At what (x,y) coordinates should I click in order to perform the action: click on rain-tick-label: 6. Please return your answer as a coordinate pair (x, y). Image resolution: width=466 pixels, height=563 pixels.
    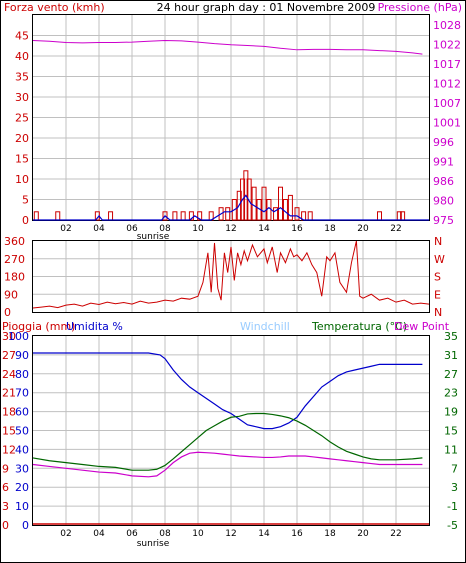
    Looking at the image, I should click on (5, 487).